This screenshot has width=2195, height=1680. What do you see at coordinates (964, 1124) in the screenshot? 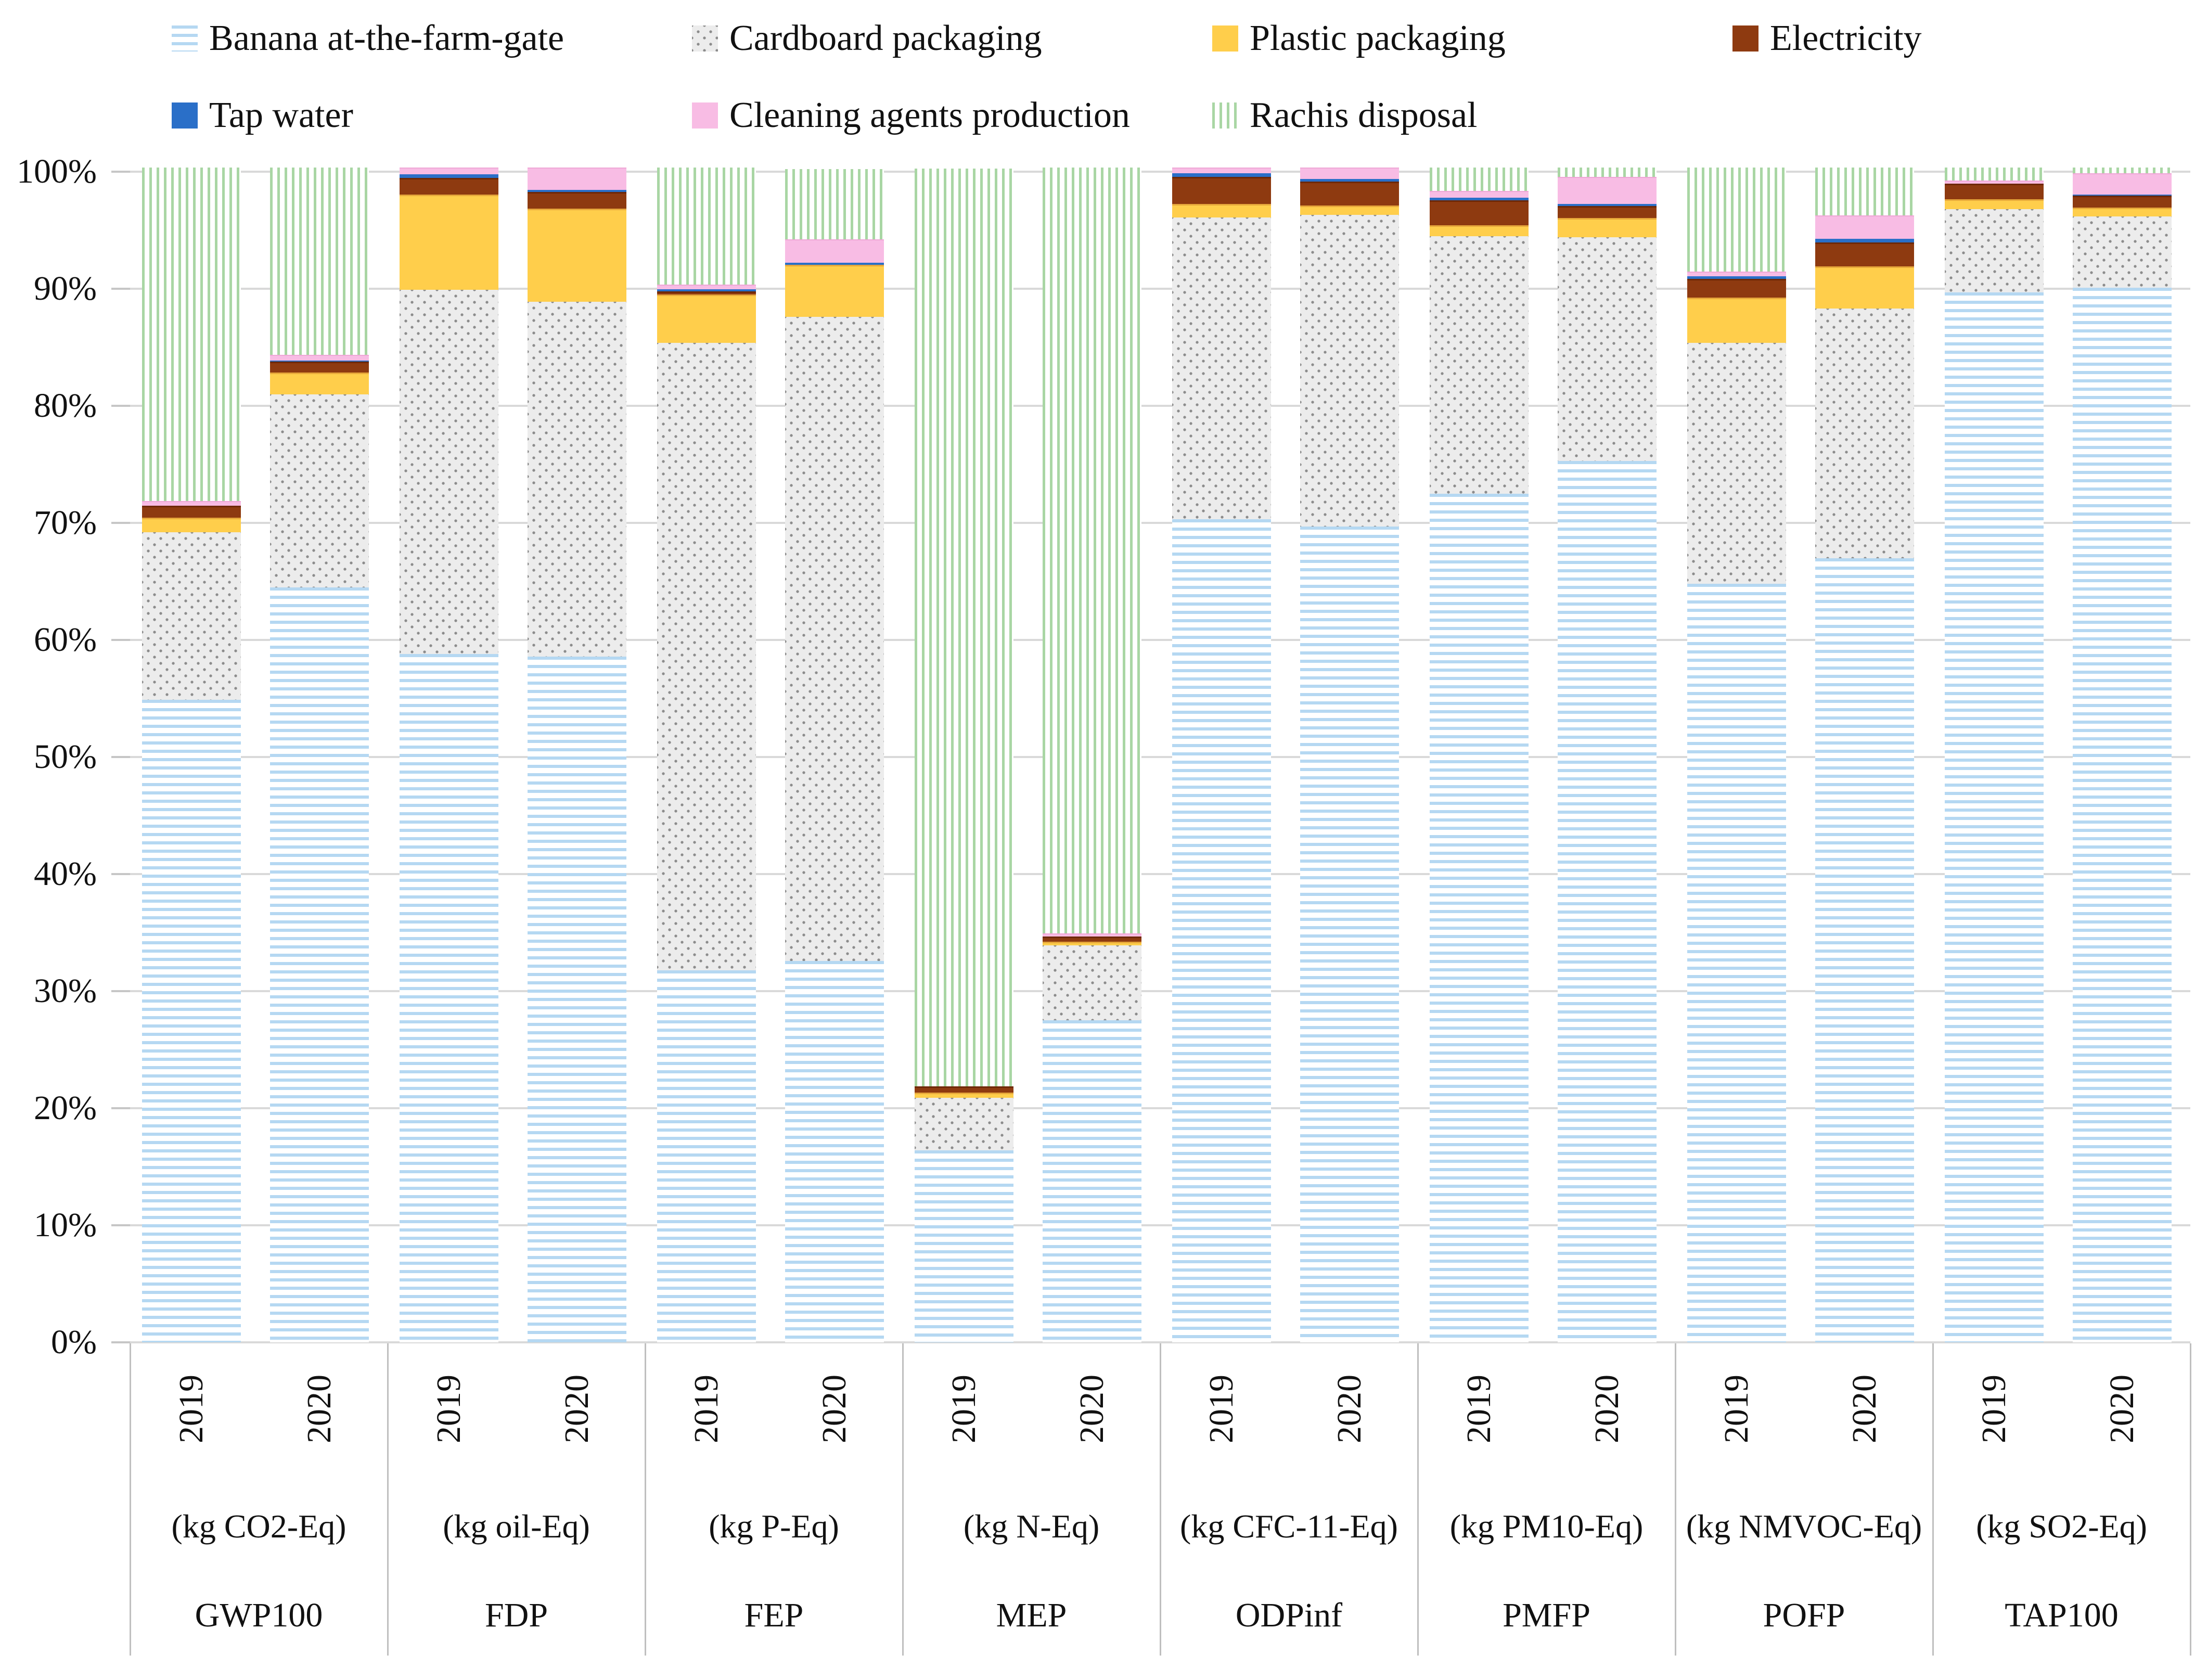
I see `segment-cardboard-MEP-2019` at bounding box center [964, 1124].